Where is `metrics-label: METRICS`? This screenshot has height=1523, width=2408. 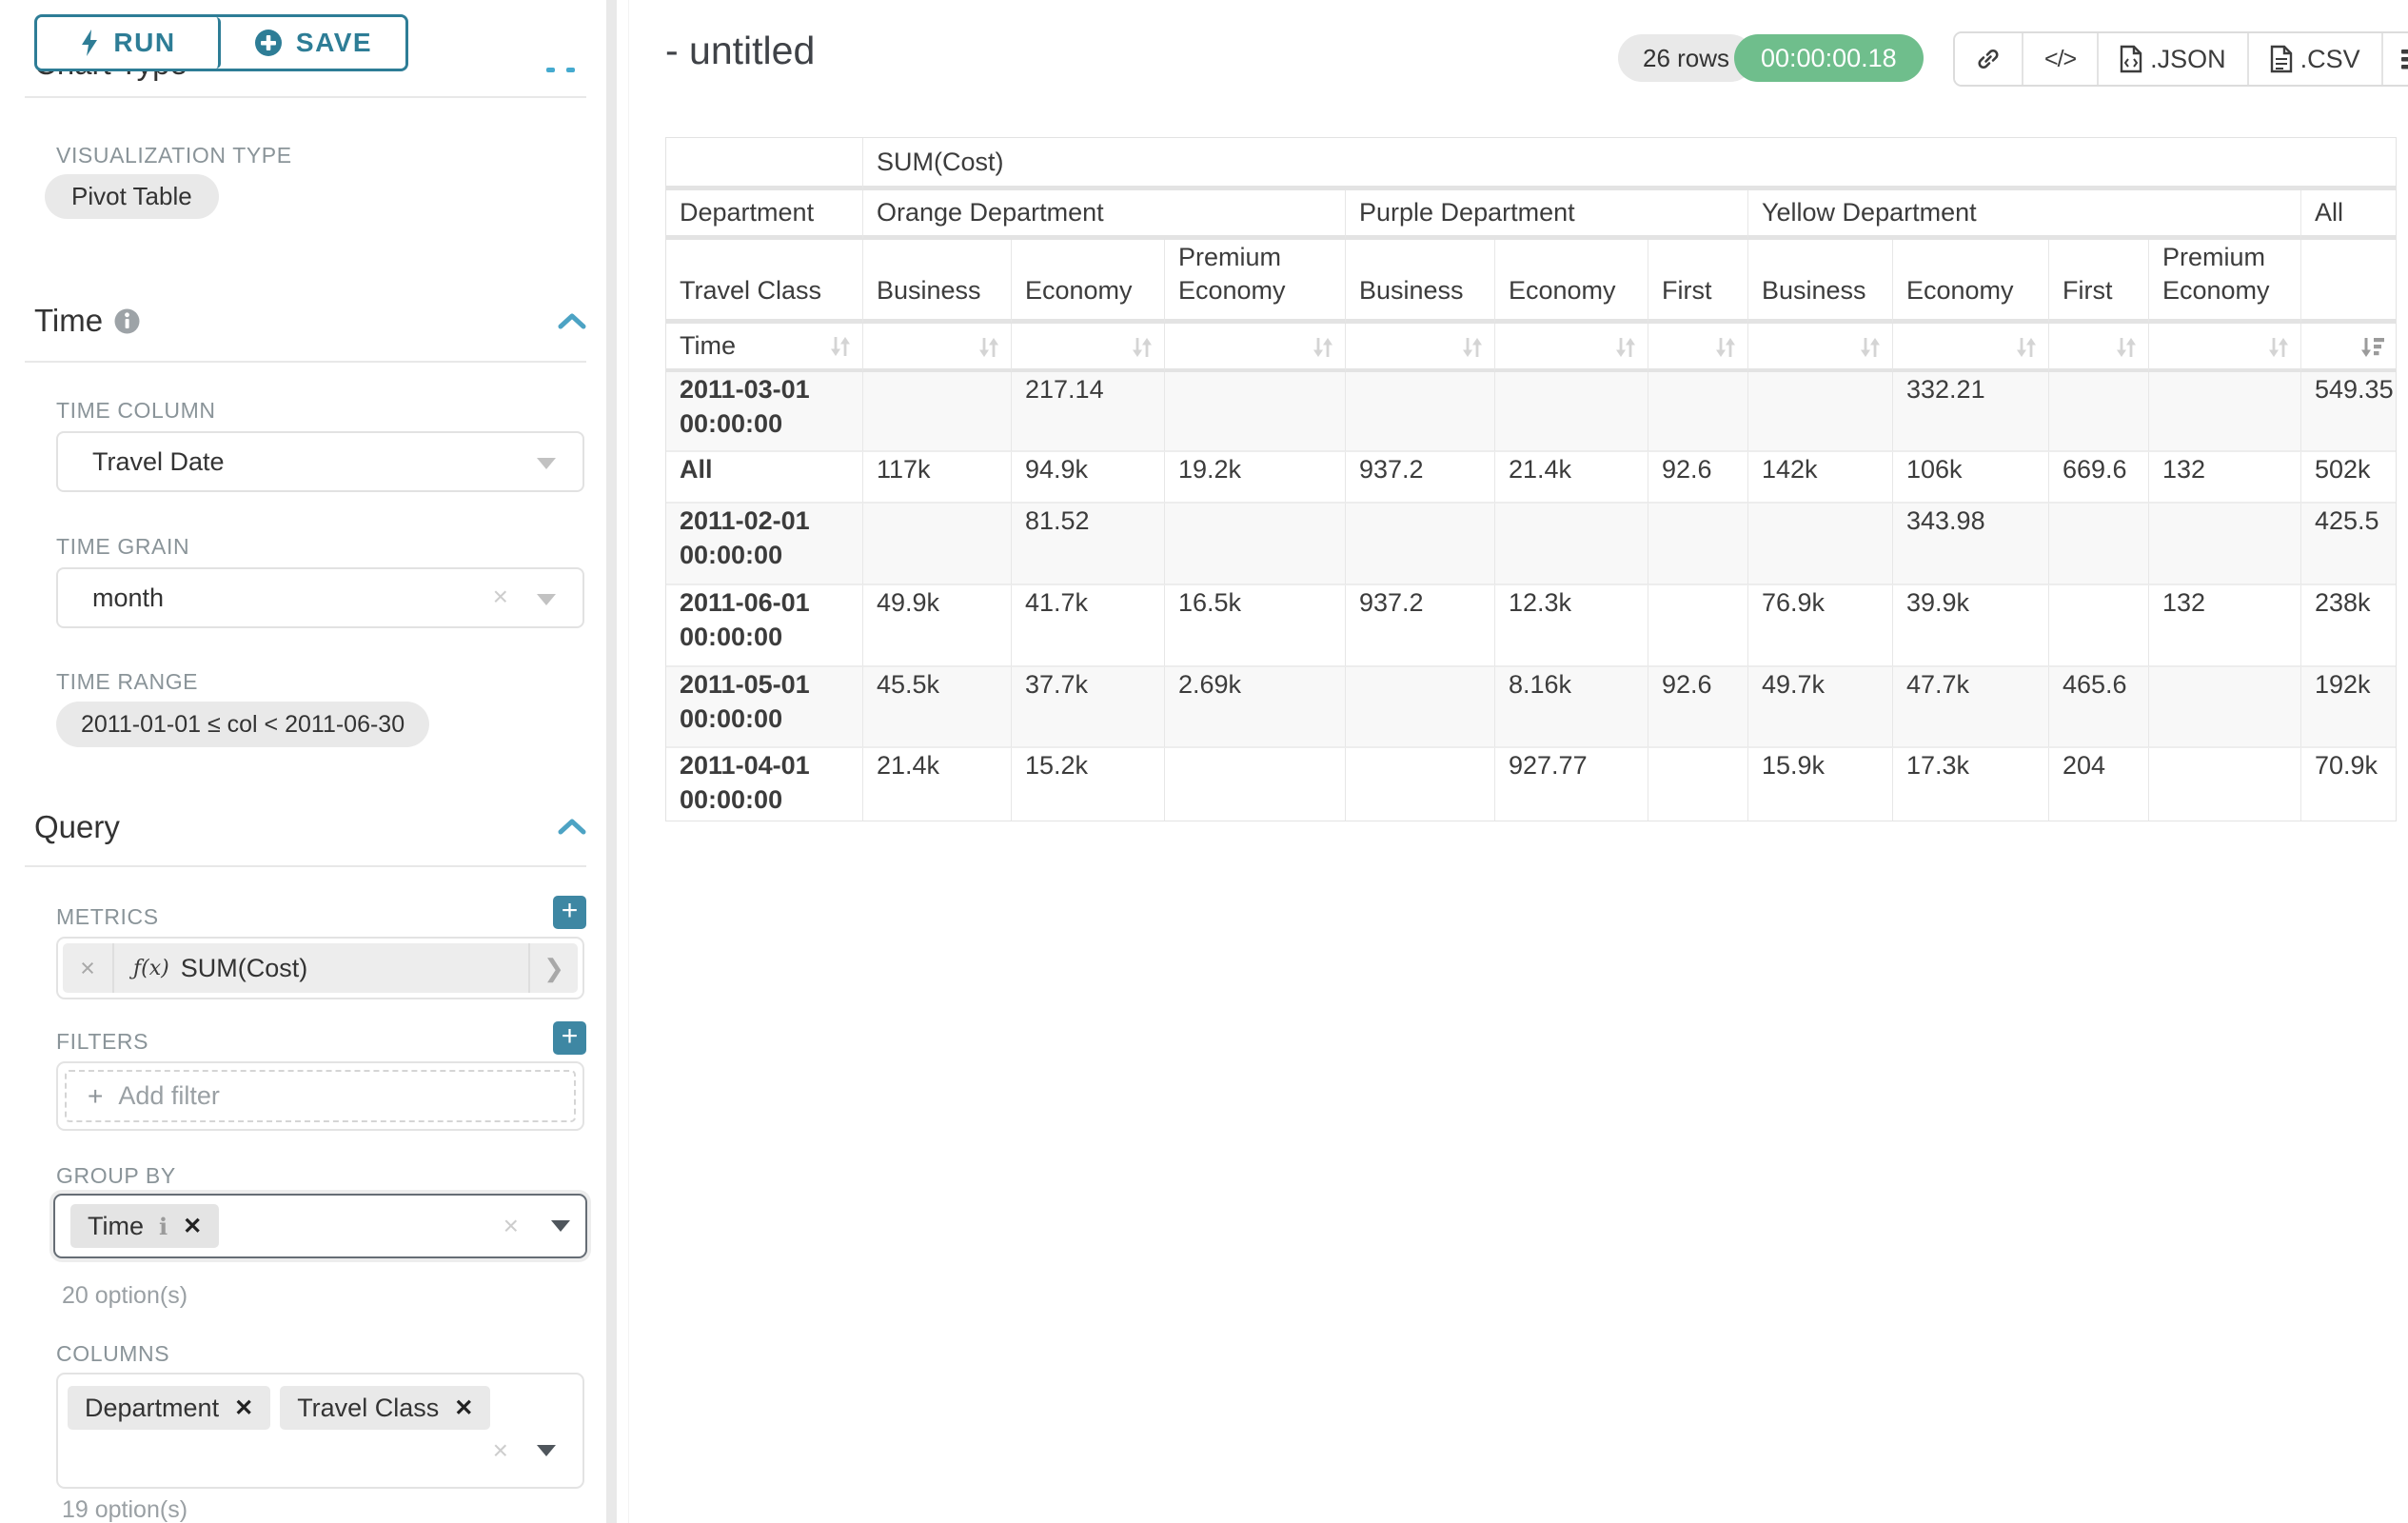
metrics-label: METRICS is located at coordinates (107, 917).